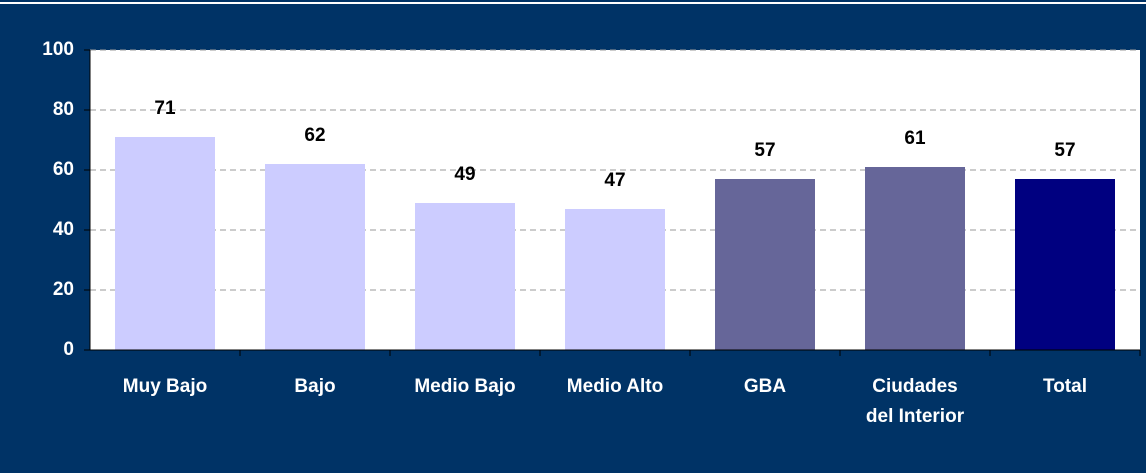 The width and height of the screenshot is (1146, 473). What do you see at coordinates (465, 386) in the screenshot?
I see `x-tick-label: Medio Bajo` at bounding box center [465, 386].